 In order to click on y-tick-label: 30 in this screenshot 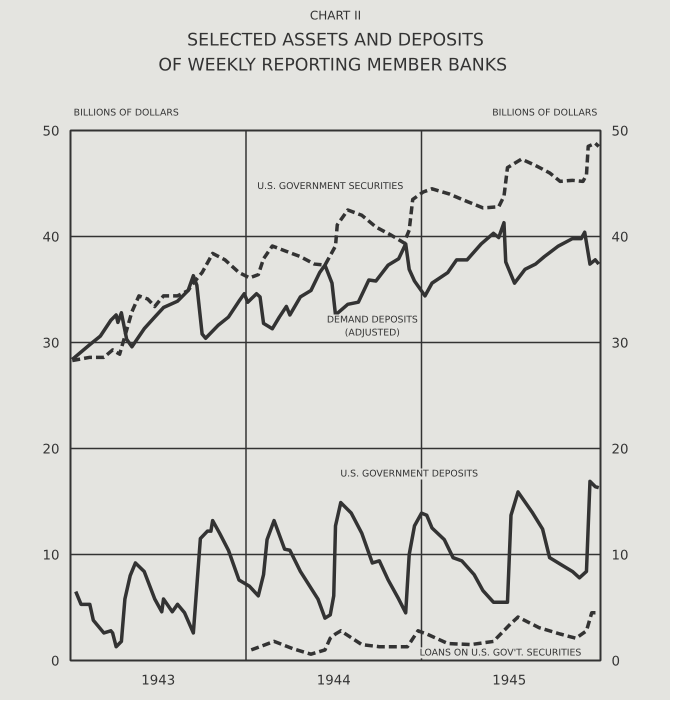, I will do `click(51, 344)`.